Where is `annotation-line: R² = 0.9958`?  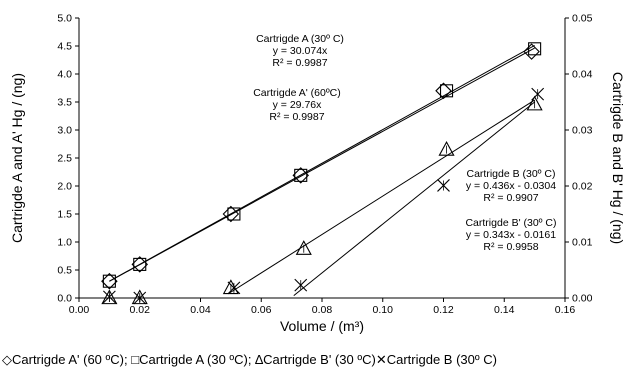
annotation-line: R² = 0.9958 is located at coordinates (510, 247).